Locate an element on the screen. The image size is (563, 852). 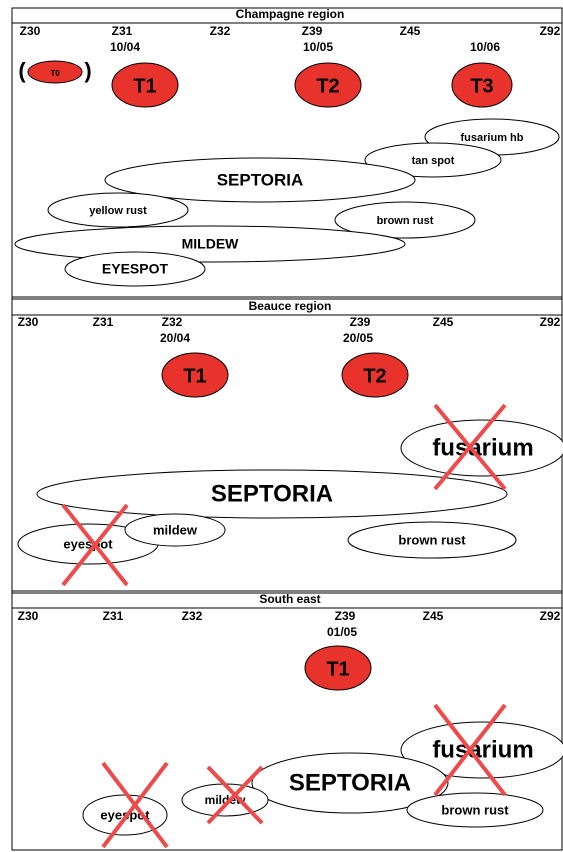
paren: ( is located at coordinates (22, 70).